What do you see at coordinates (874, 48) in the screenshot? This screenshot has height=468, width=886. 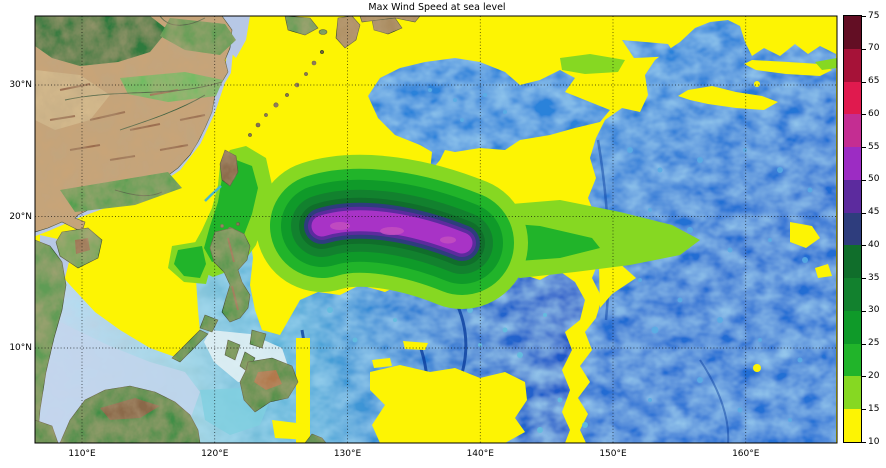 I see `colorbar-tick-label: 70` at bounding box center [874, 48].